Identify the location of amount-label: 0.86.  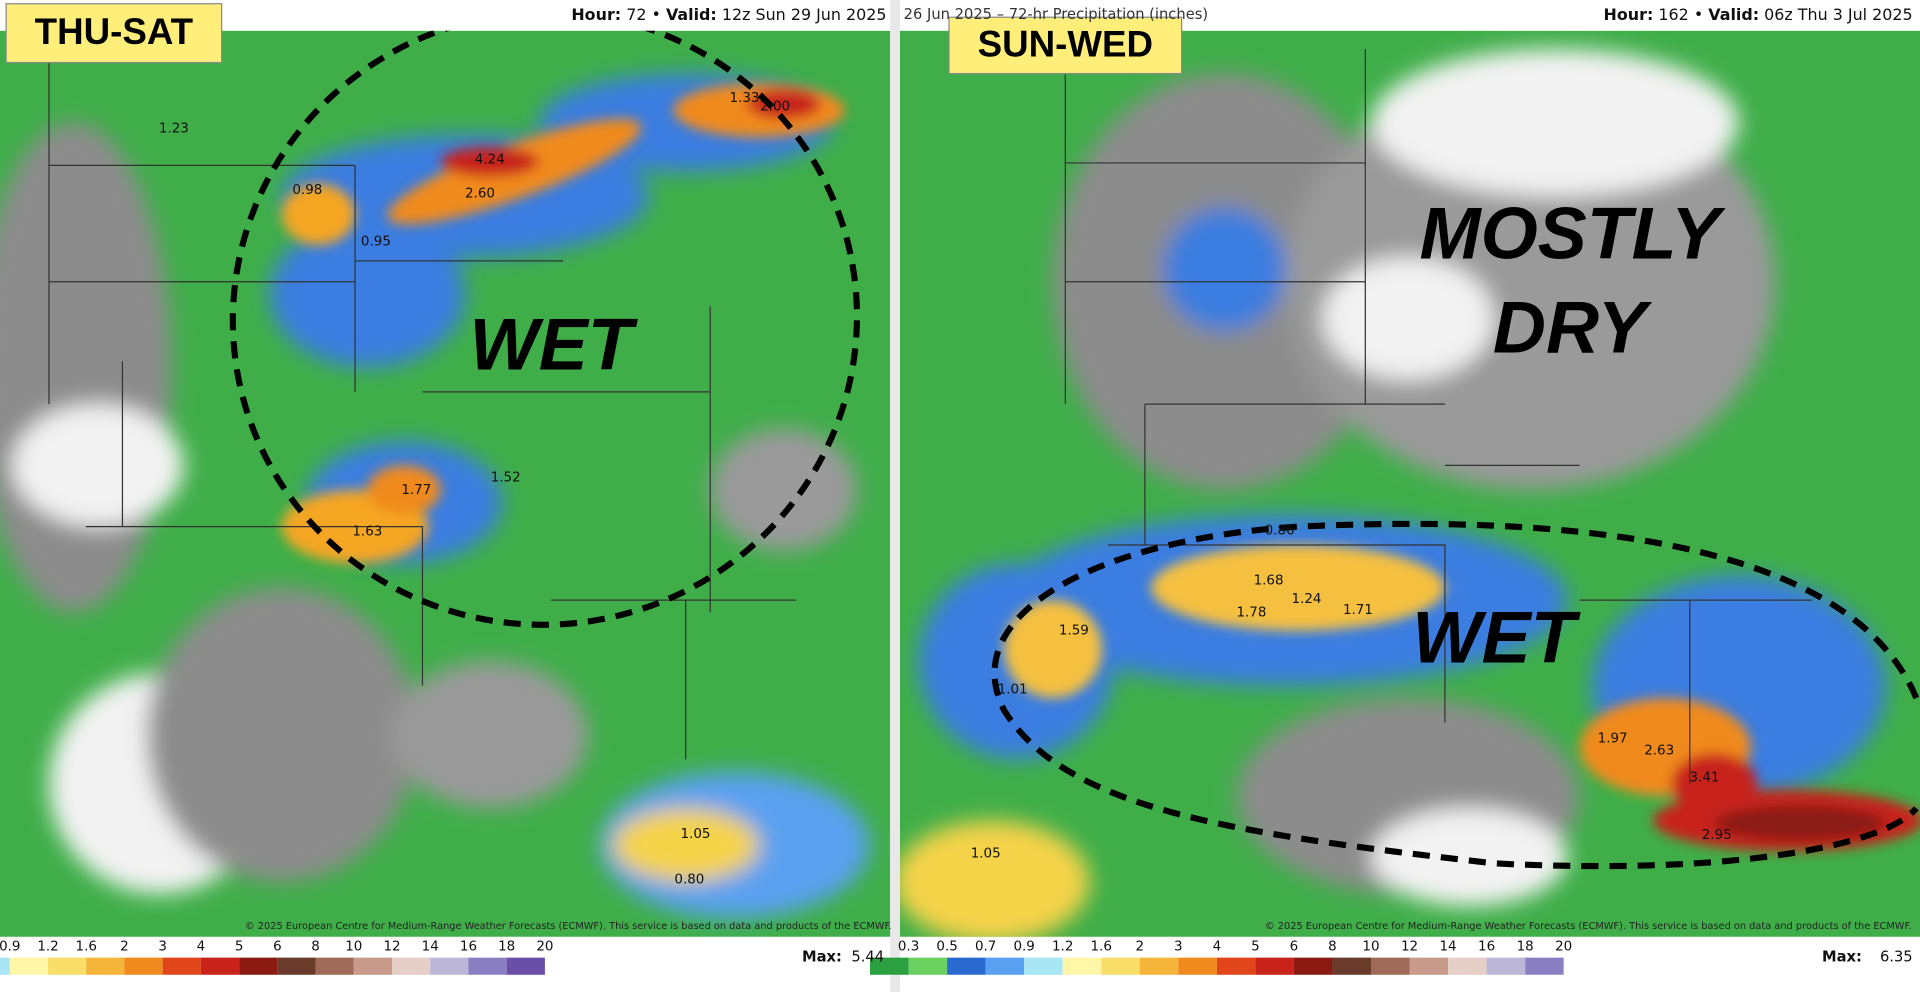
(1280, 530).